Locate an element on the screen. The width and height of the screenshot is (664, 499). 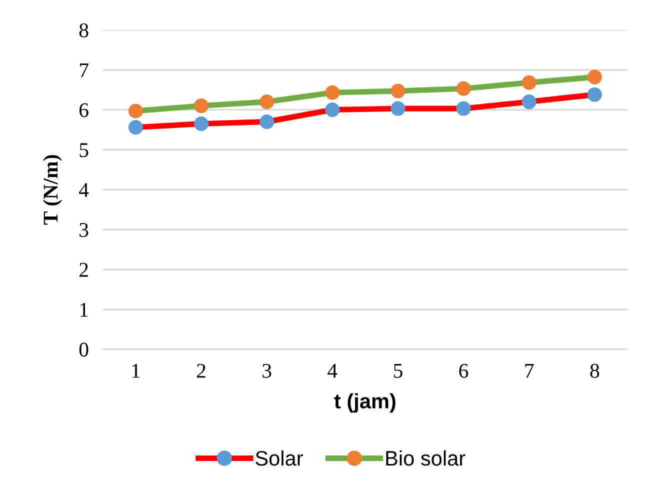
y-tick-label: 0 is located at coordinates (83, 349).